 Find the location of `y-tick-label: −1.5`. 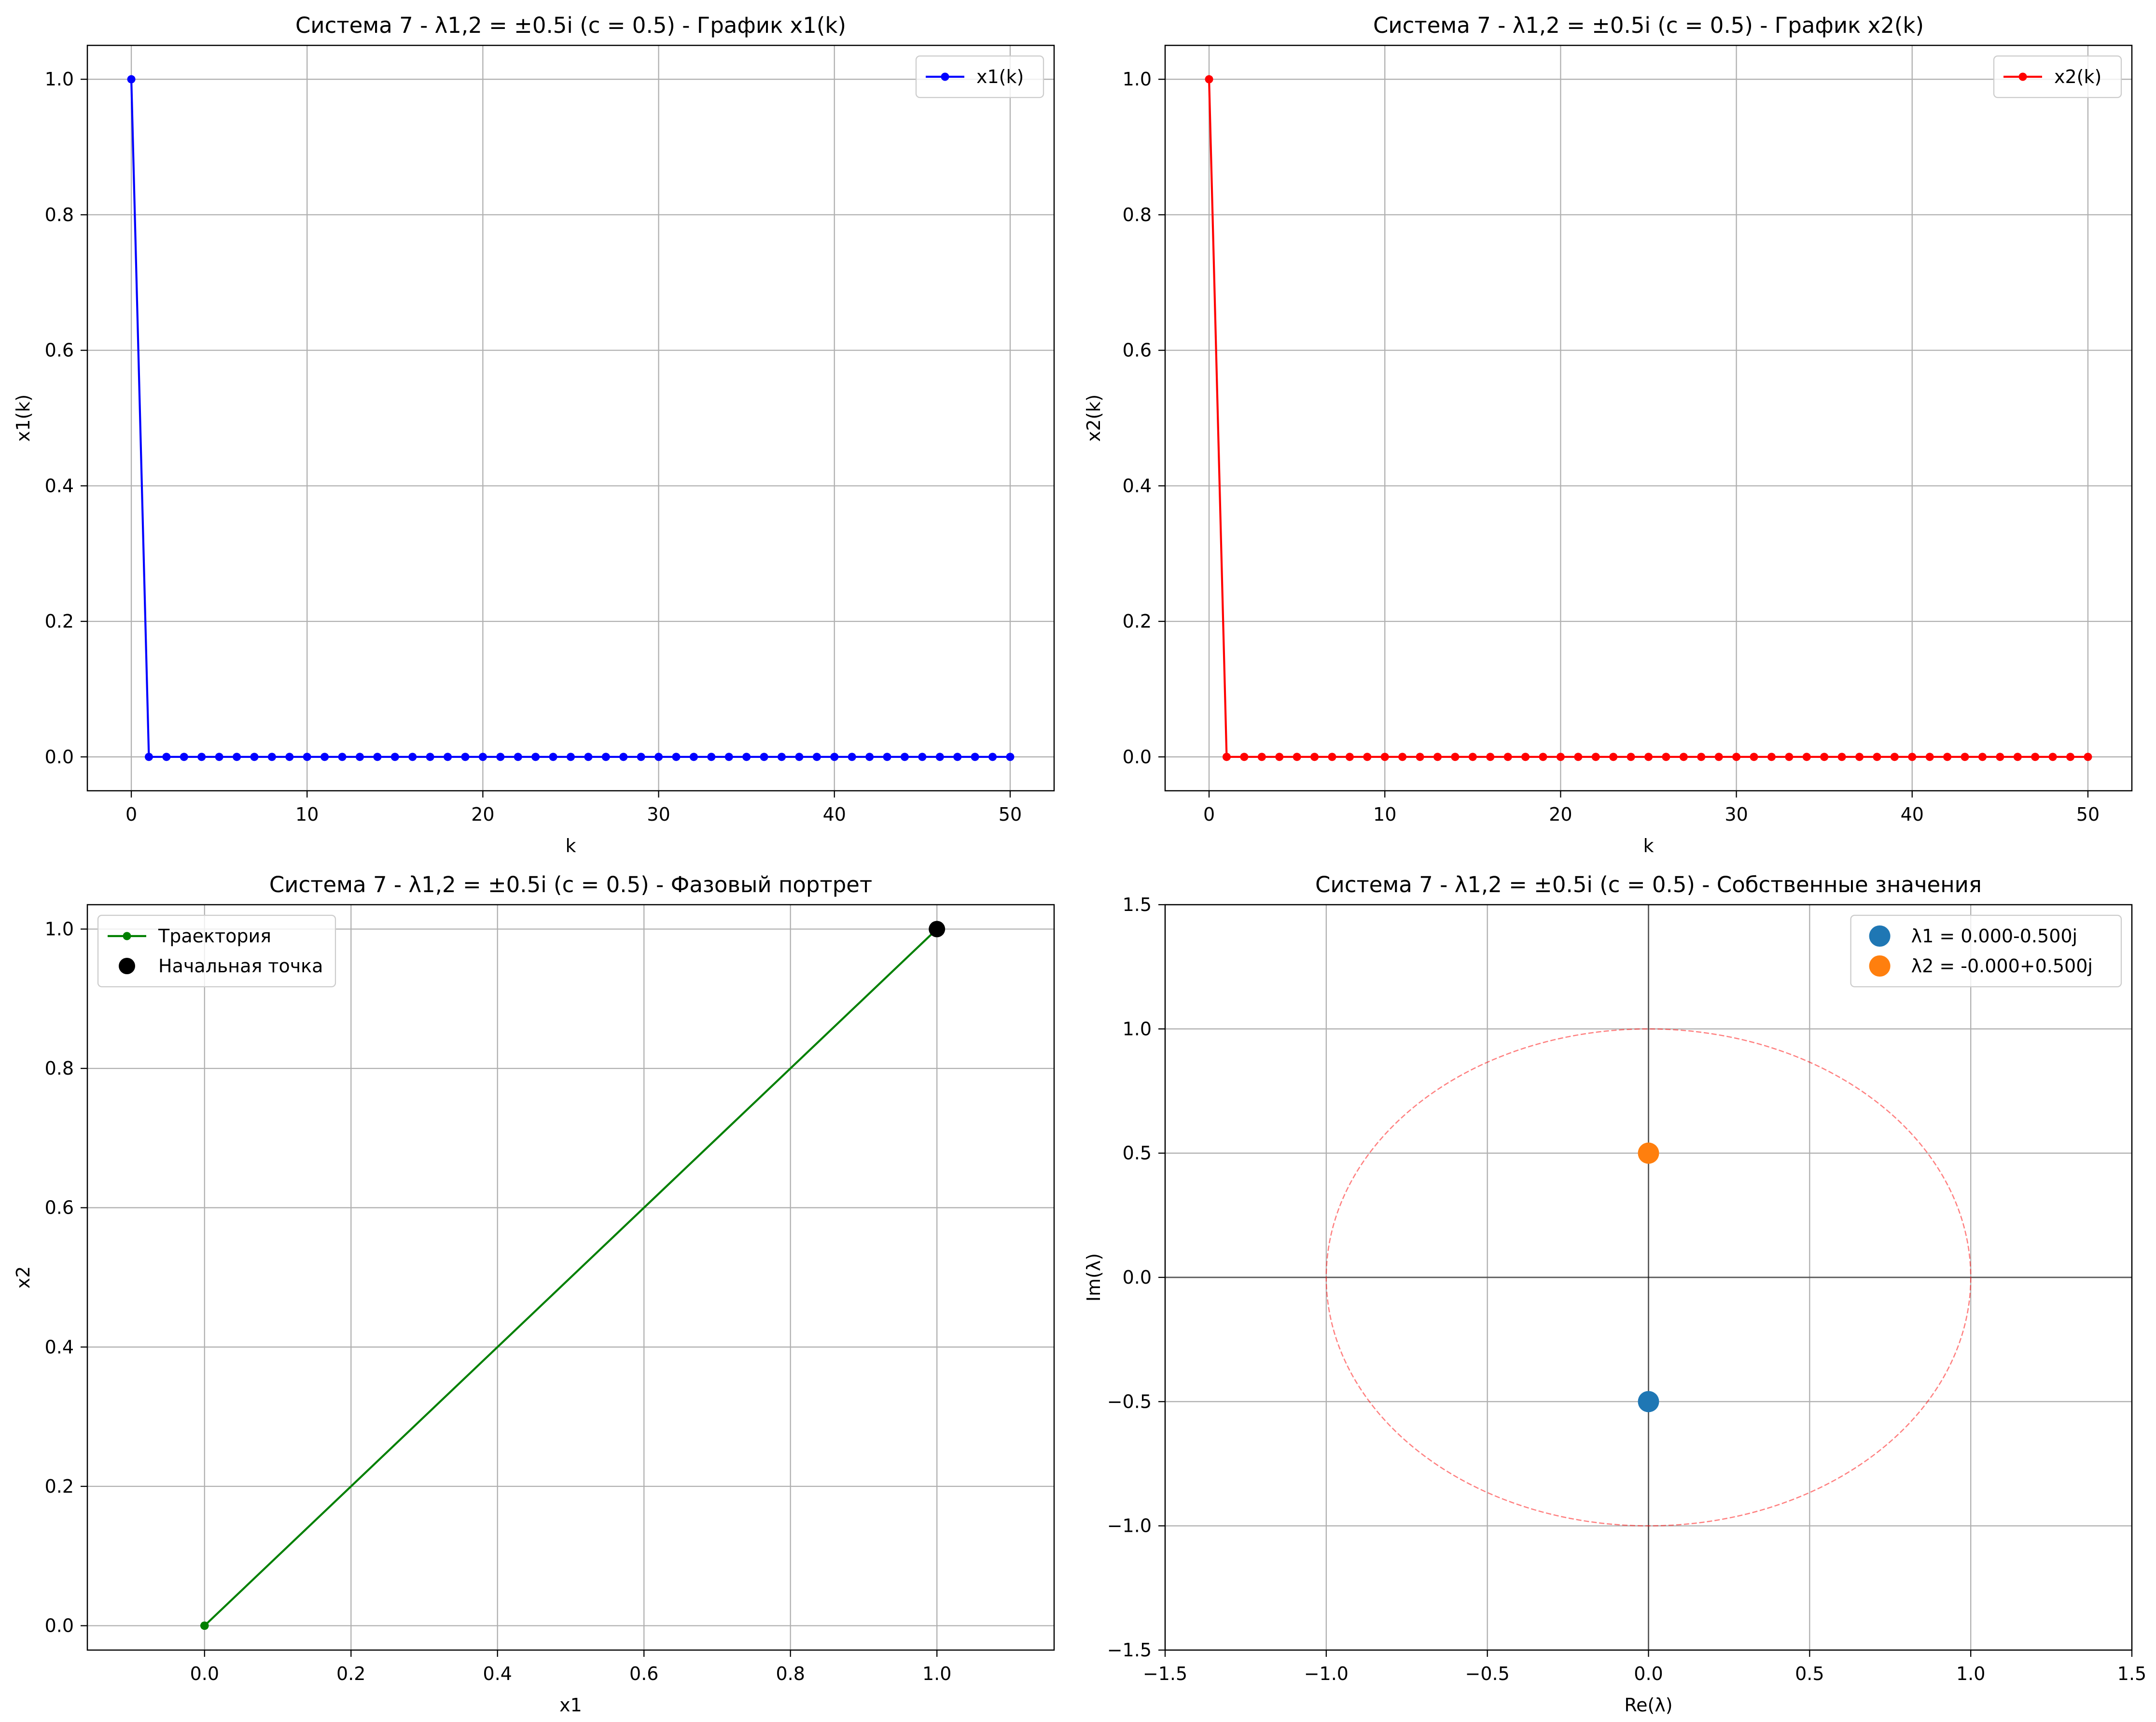

y-tick-label: −1.5 is located at coordinates (1129, 1650).